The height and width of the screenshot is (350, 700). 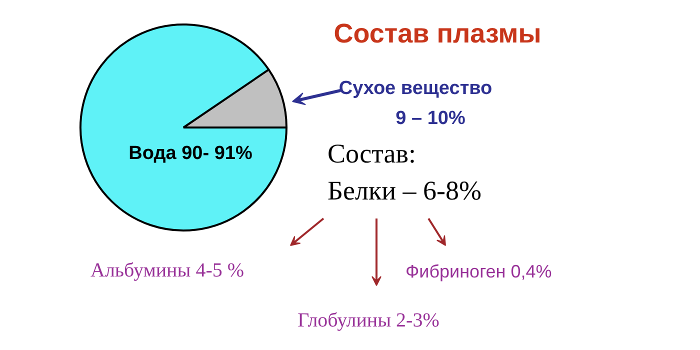 I want to click on text: Альбумины 4-5 %, so click(x=167, y=271).